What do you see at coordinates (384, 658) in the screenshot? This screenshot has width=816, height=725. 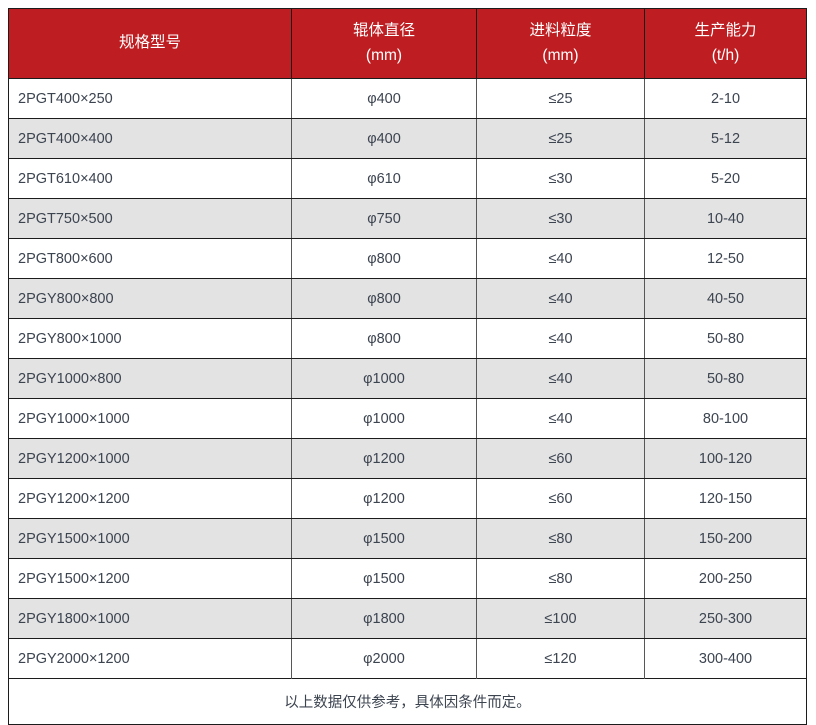 I see `cell-diameter: φ2000` at bounding box center [384, 658].